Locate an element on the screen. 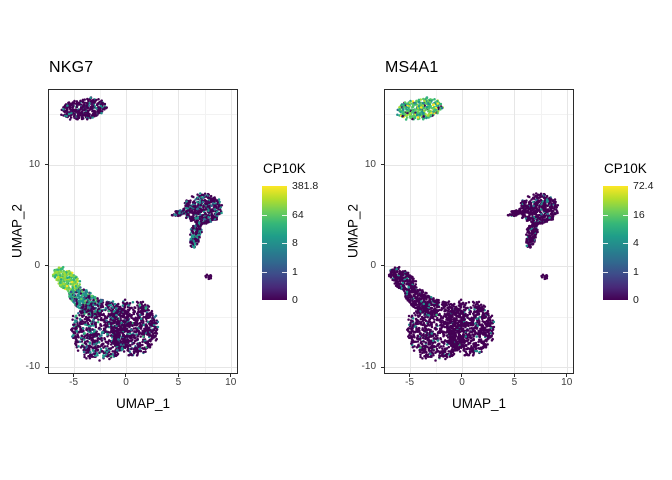  colorbar-tick-label: 64 is located at coordinates (298, 214).